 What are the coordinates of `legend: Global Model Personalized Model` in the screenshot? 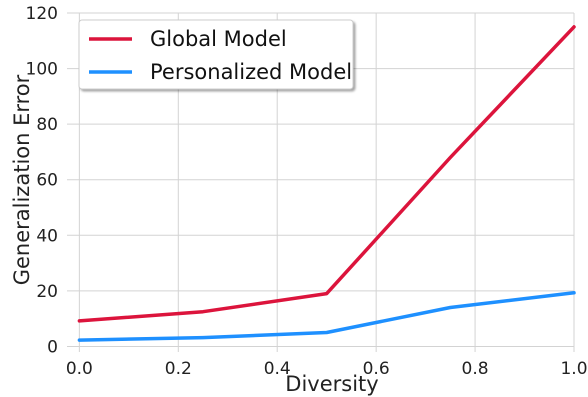 It's located at (216, 54).